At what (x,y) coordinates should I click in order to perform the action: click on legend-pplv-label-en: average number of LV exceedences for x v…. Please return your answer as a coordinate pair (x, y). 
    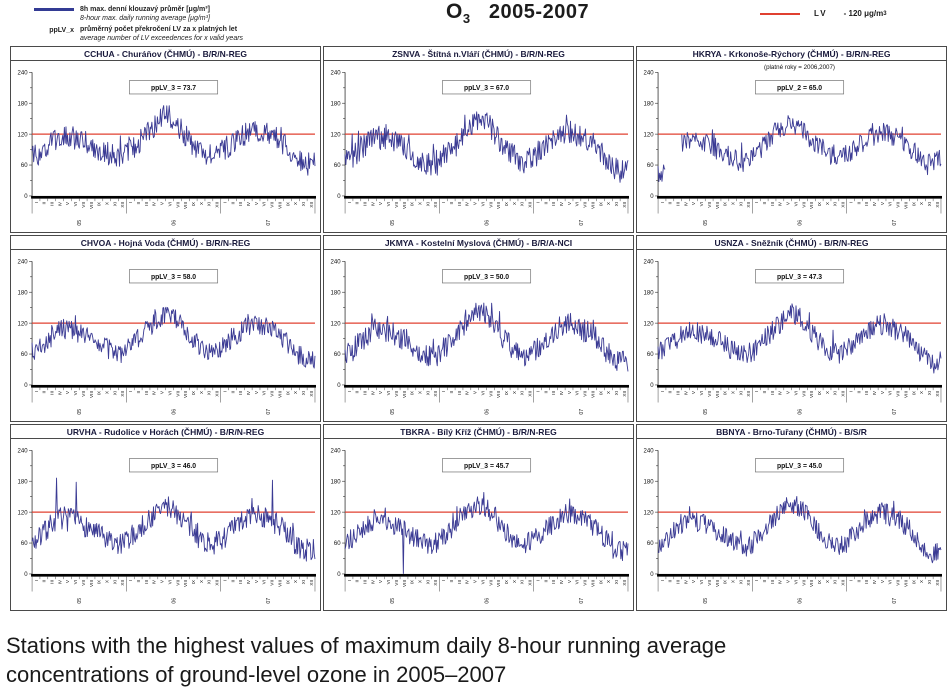
    Looking at the image, I should click on (162, 39).